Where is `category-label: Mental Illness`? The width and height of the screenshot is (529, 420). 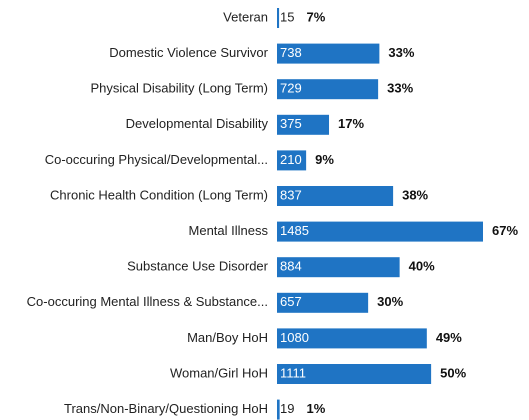
category-label: Mental Illness is located at coordinates (229, 230).